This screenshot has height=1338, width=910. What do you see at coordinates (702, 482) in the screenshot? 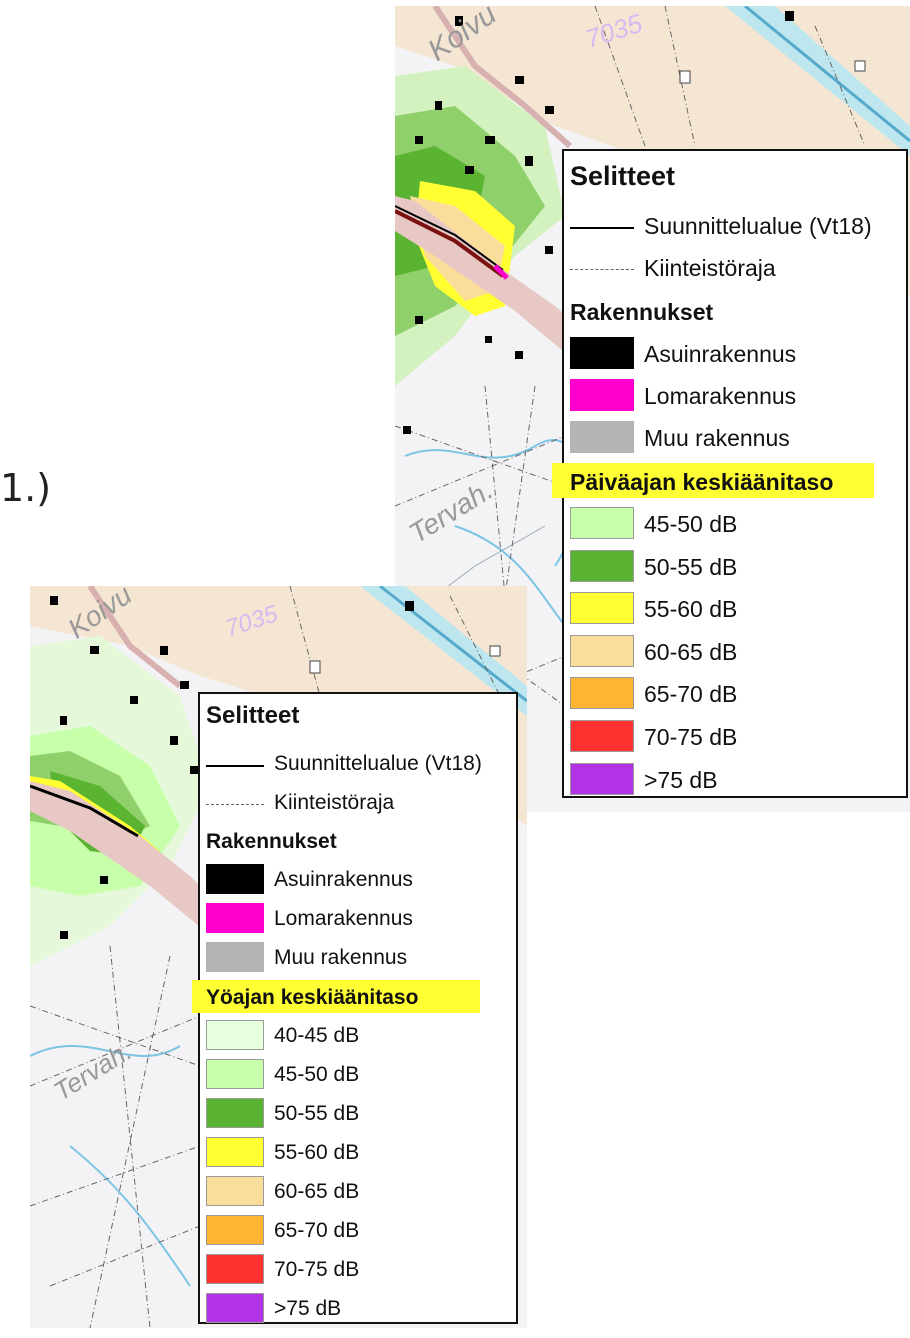
I see `noise-level-heading: Päiväajan keskiäänitaso` at bounding box center [702, 482].